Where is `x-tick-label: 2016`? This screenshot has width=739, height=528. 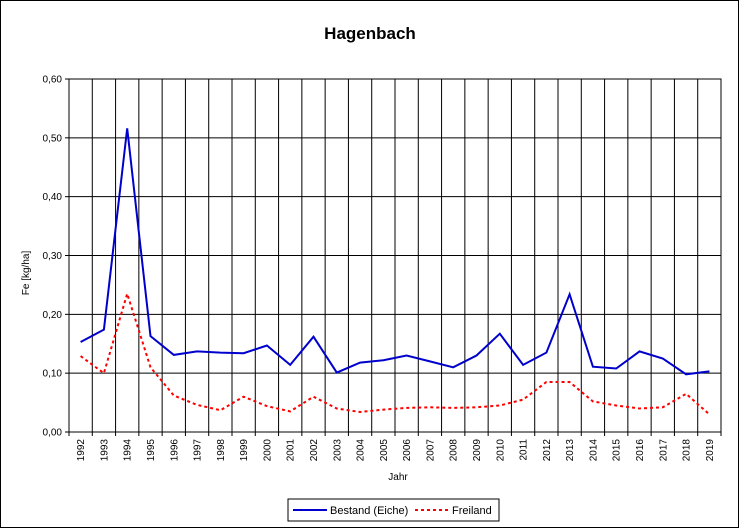
x-tick-label: 2016 is located at coordinates (640, 450).